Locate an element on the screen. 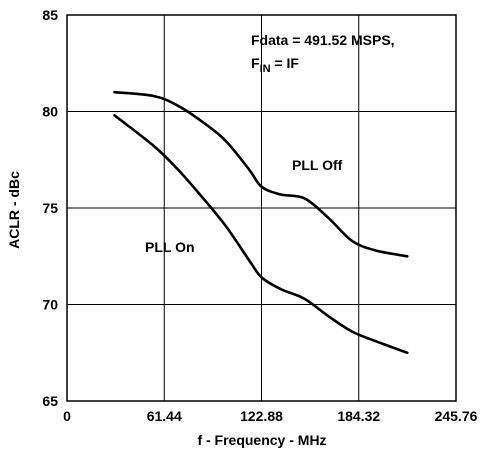  y-tick-label: 75 is located at coordinates (50, 208).